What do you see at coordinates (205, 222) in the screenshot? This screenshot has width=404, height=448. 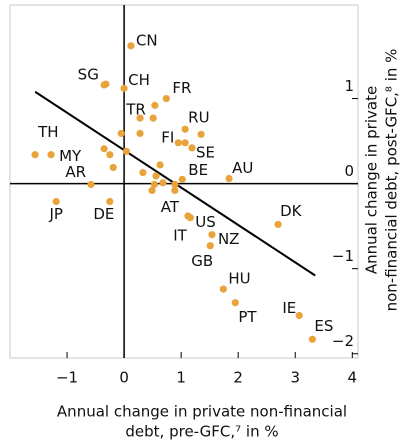 I see `point-label: US` at bounding box center [205, 222].